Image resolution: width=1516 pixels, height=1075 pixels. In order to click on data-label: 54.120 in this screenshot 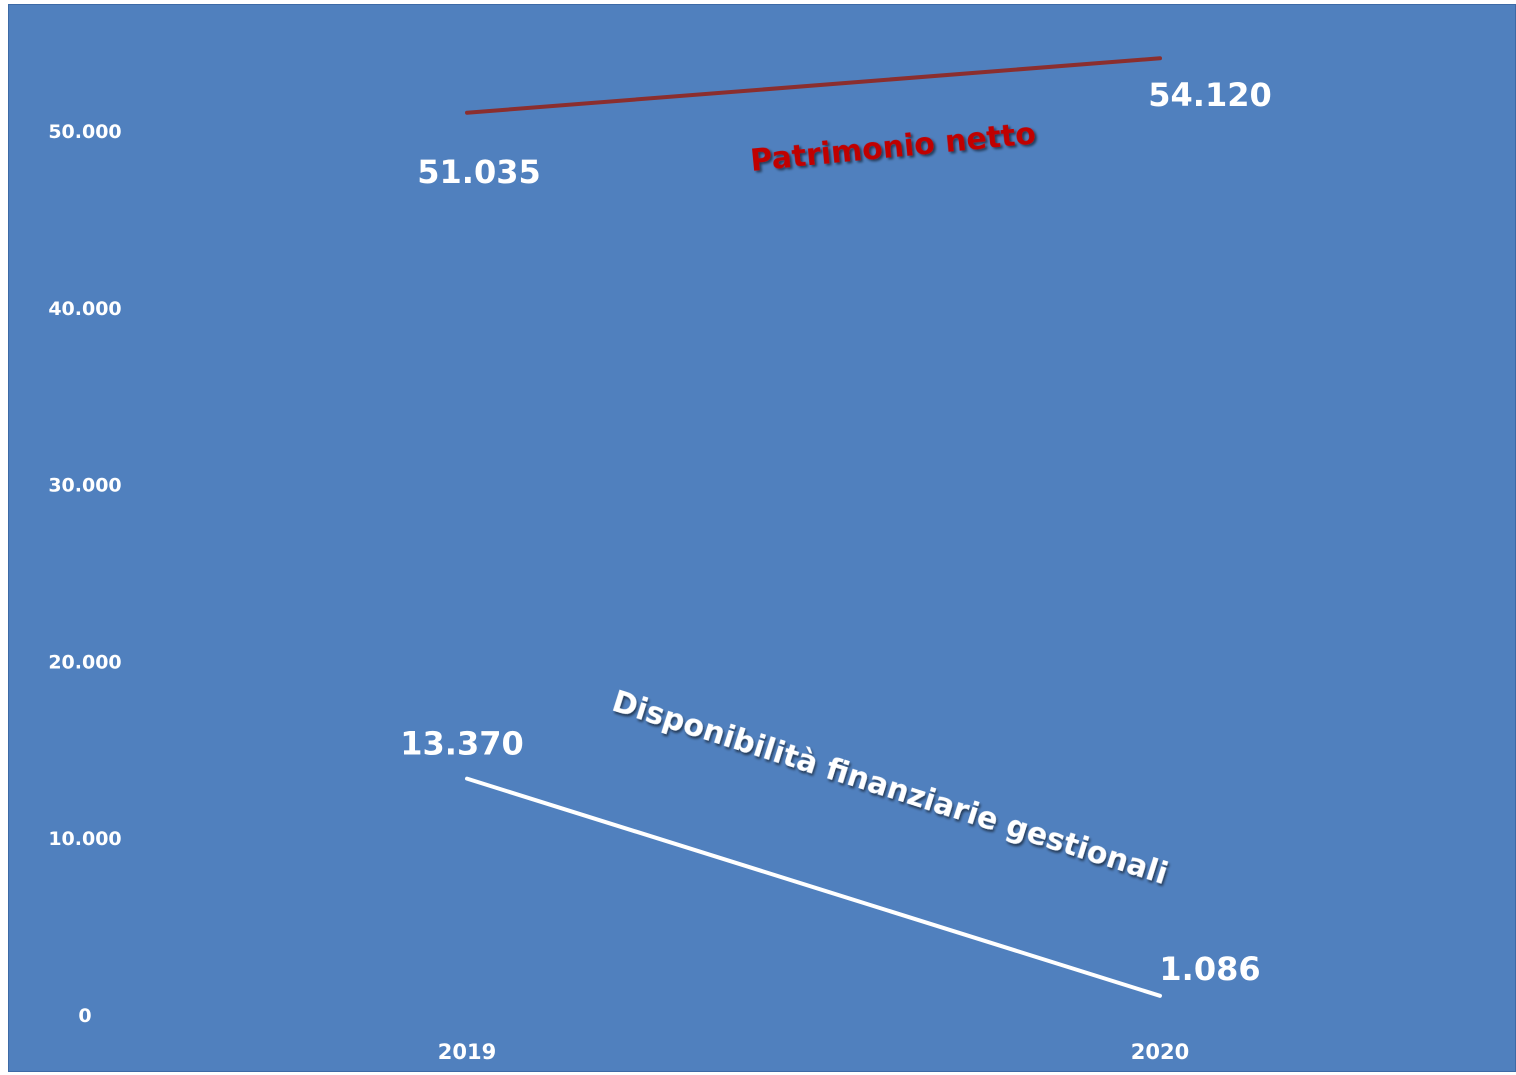, I will do `click(1209, 95)`.